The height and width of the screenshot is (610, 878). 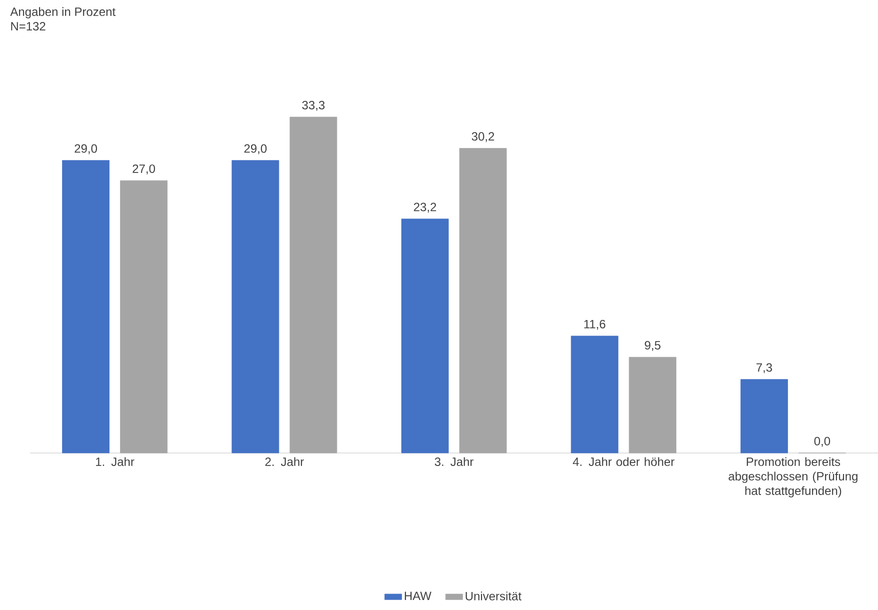 I want to click on x-tick-label: 2. Jahr, so click(x=284, y=461).